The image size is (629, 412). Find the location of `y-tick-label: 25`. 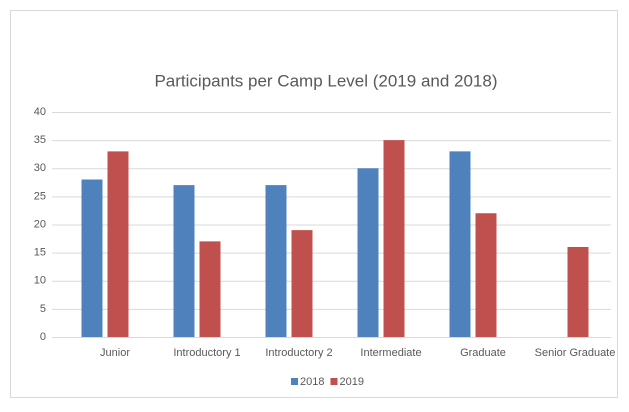

y-tick-label: 25 is located at coordinates (40, 196).